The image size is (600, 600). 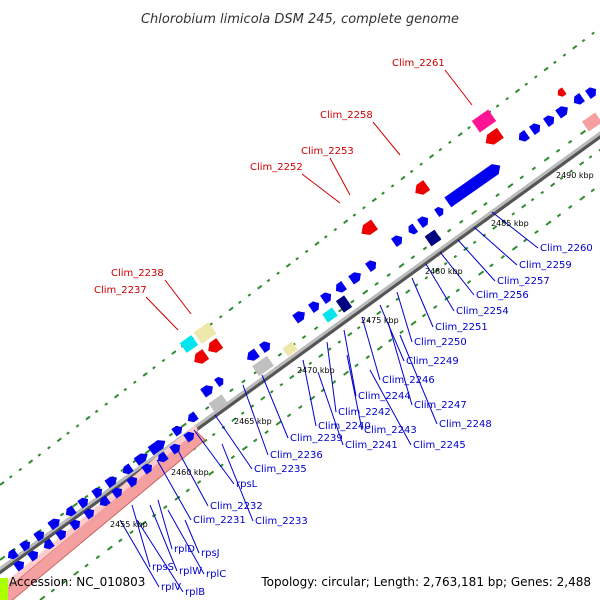 What do you see at coordinates (219, 520) in the screenshot?
I see `gene-label-forward: Clim_2231` at bounding box center [219, 520].